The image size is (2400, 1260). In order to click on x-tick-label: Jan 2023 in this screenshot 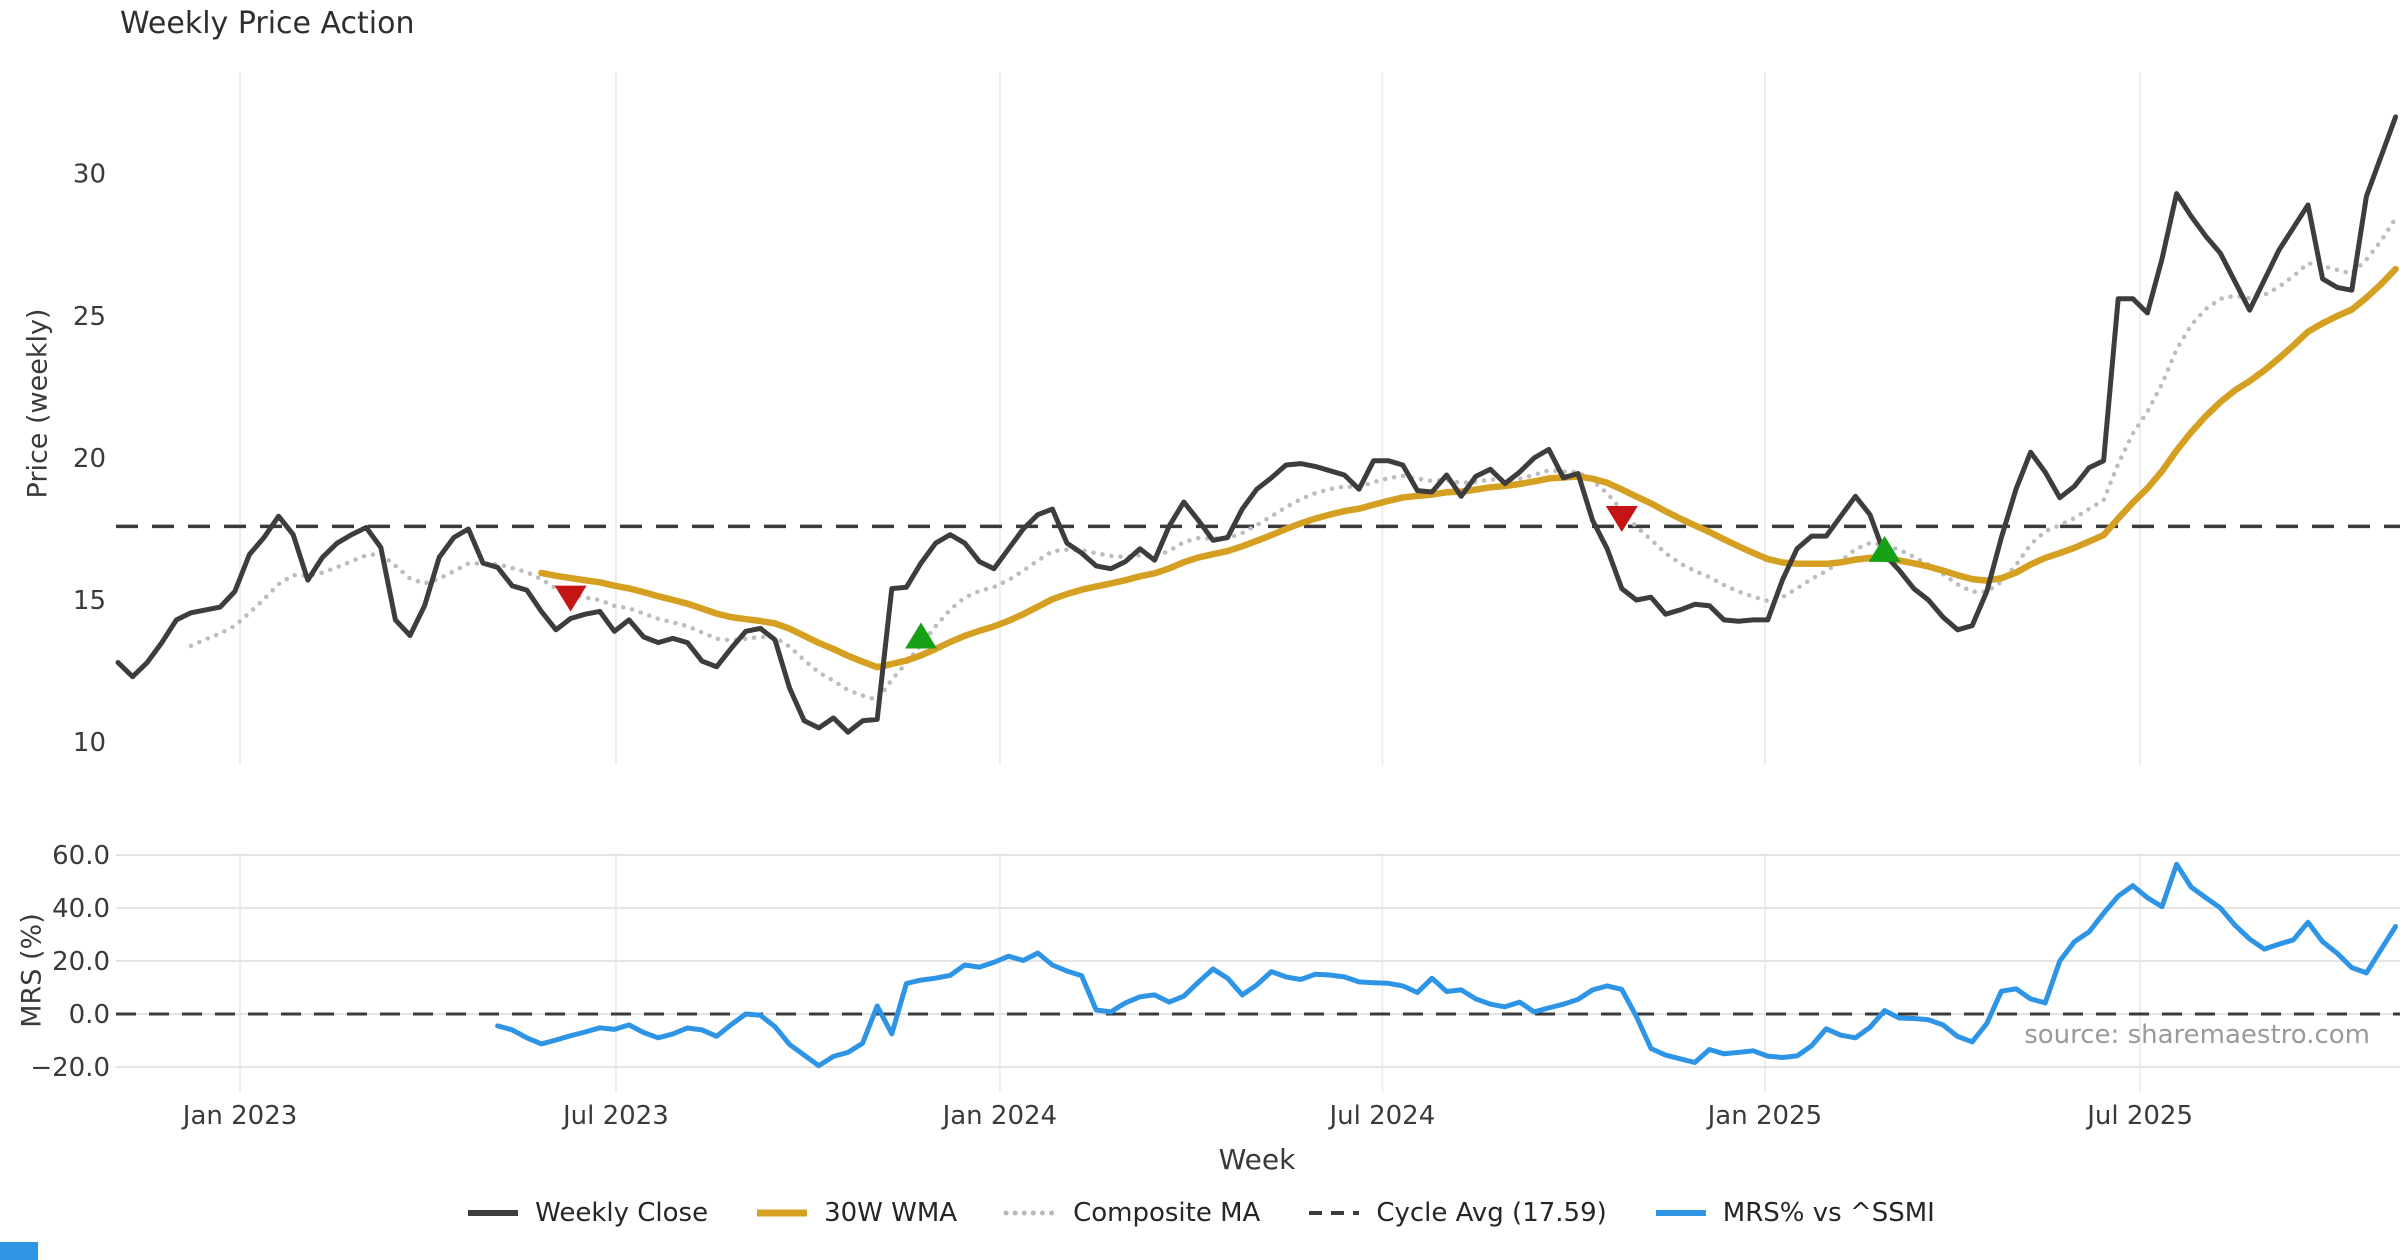, I will do `click(239, 1116)`.